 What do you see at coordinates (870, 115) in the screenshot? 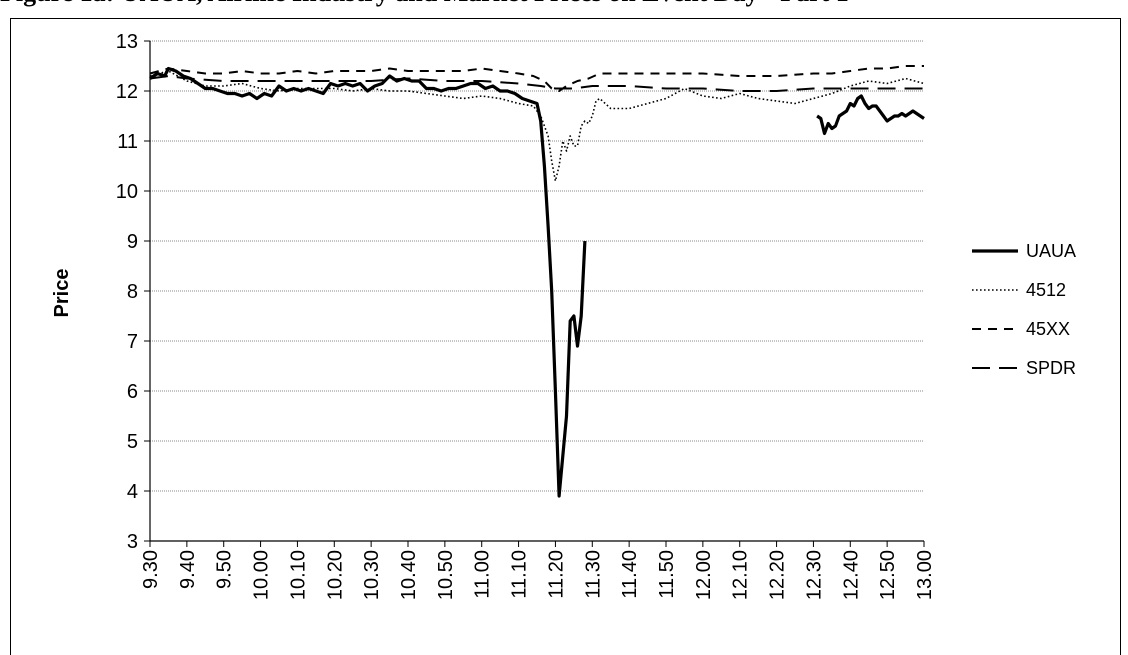
I see `series-line-uaua` at bounding box center [870, 115].